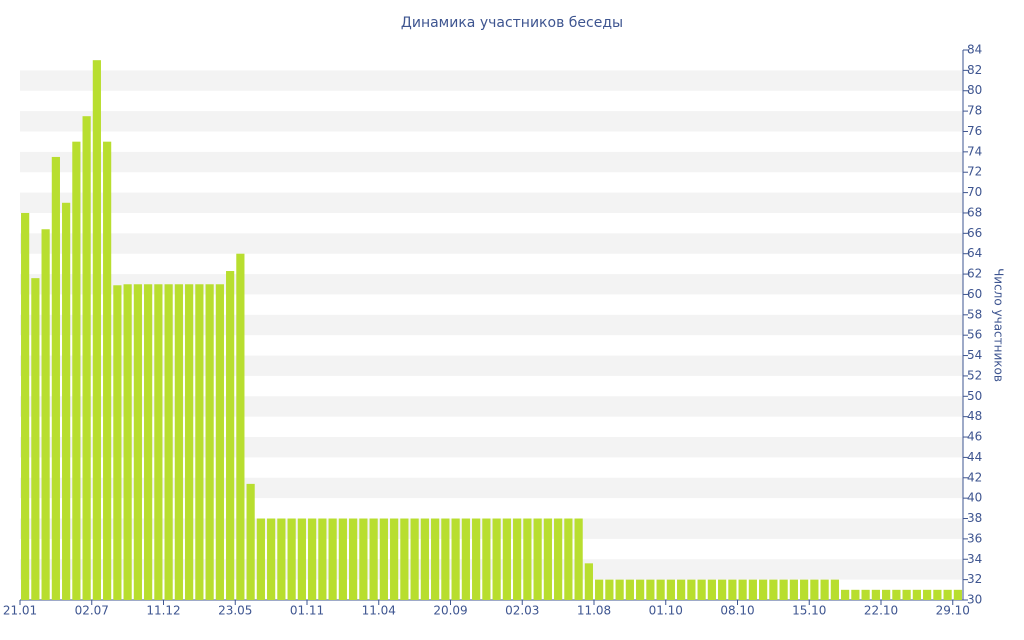 This screenshot has height=640, width=1024. Describe the element at coordinates (809, 611) in the screenshot. I see `x-tick-label: 15.10` at that location.